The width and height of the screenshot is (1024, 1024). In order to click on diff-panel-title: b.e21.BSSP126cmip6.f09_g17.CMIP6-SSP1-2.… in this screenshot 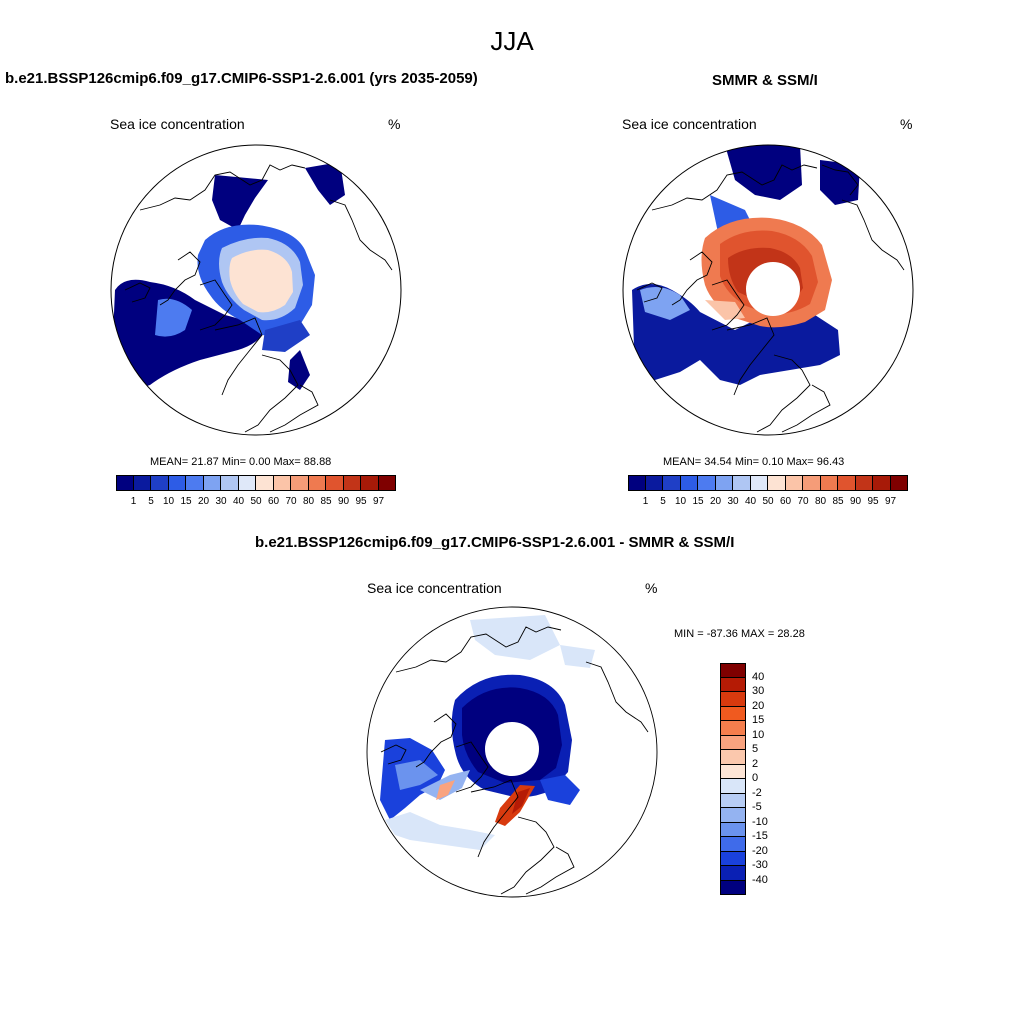, I will do `click(495, 542)`.